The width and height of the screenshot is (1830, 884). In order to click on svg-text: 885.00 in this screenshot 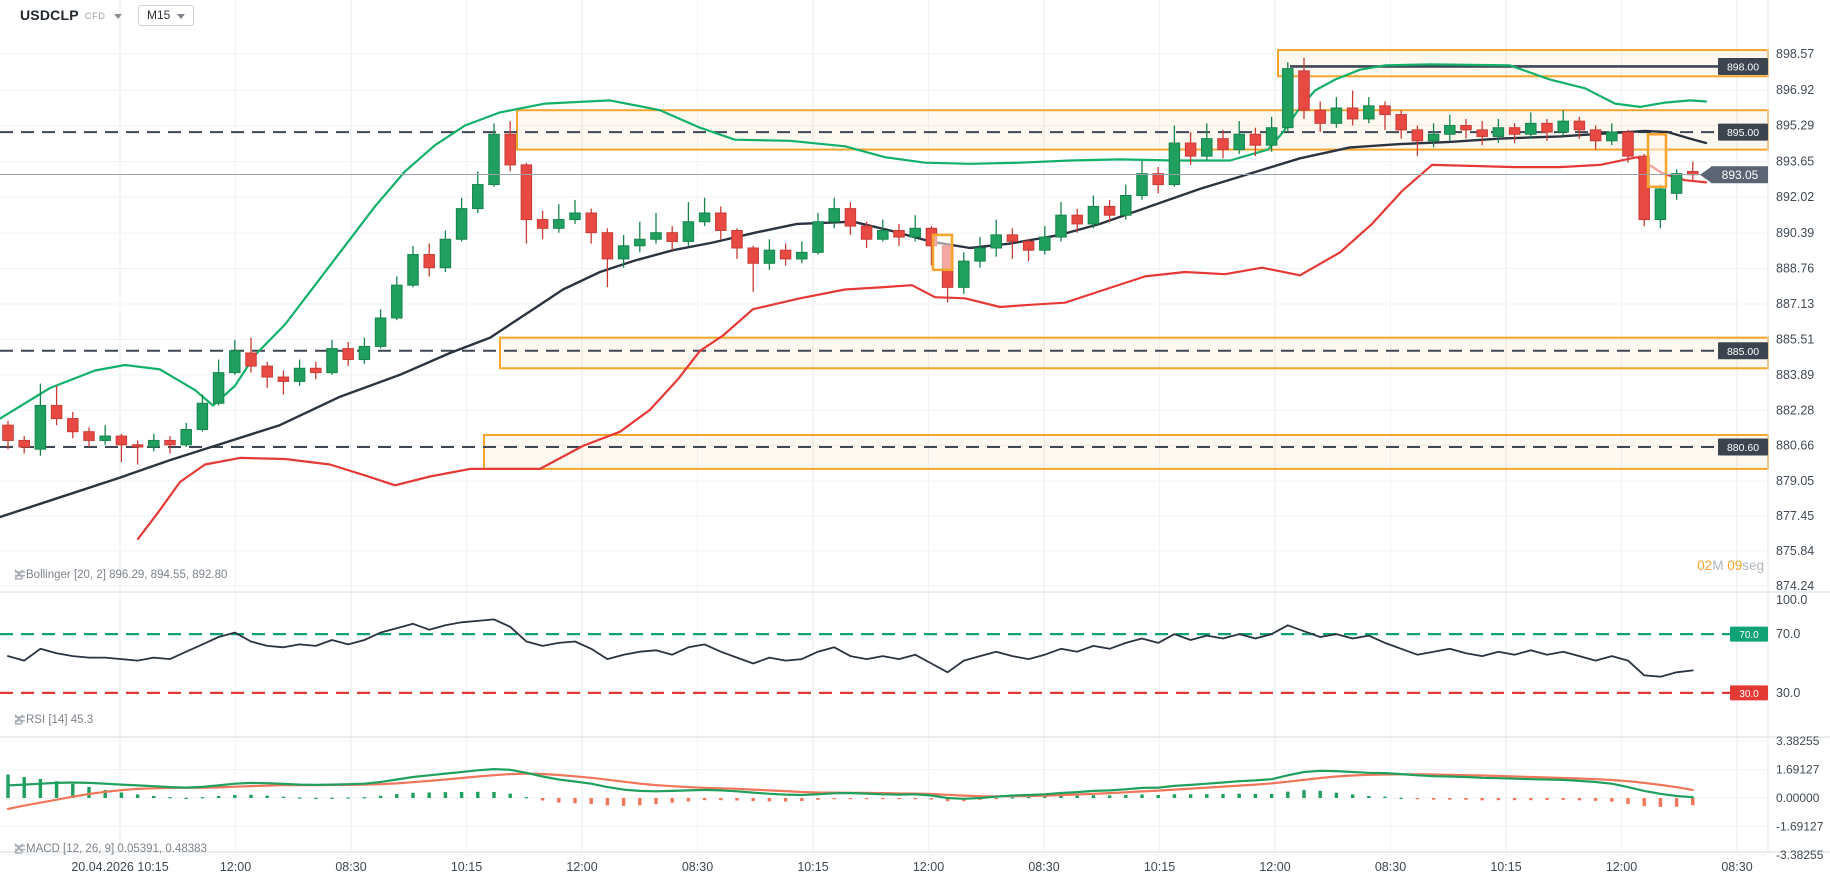, I will do `click(1743, 352)`.